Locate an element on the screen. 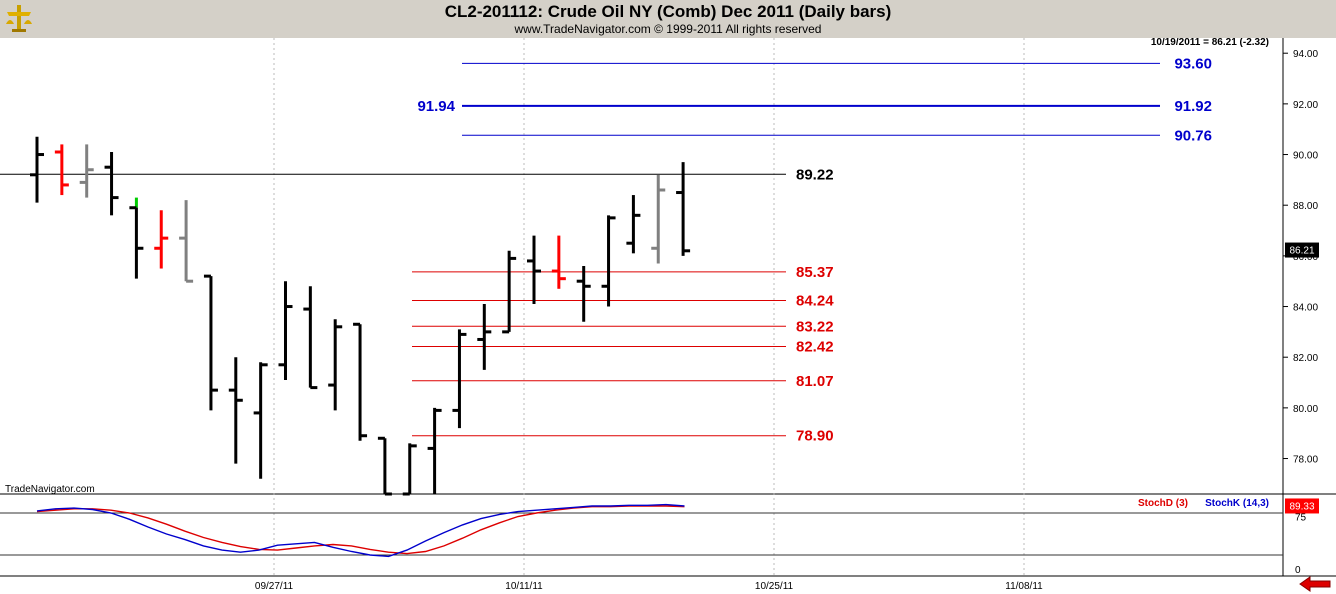 The height and width of the screenshot is (594, 1336). quote-readout: 10/19/2011 = 86.21 (-2.32) is located at coordinates (1210, 43).